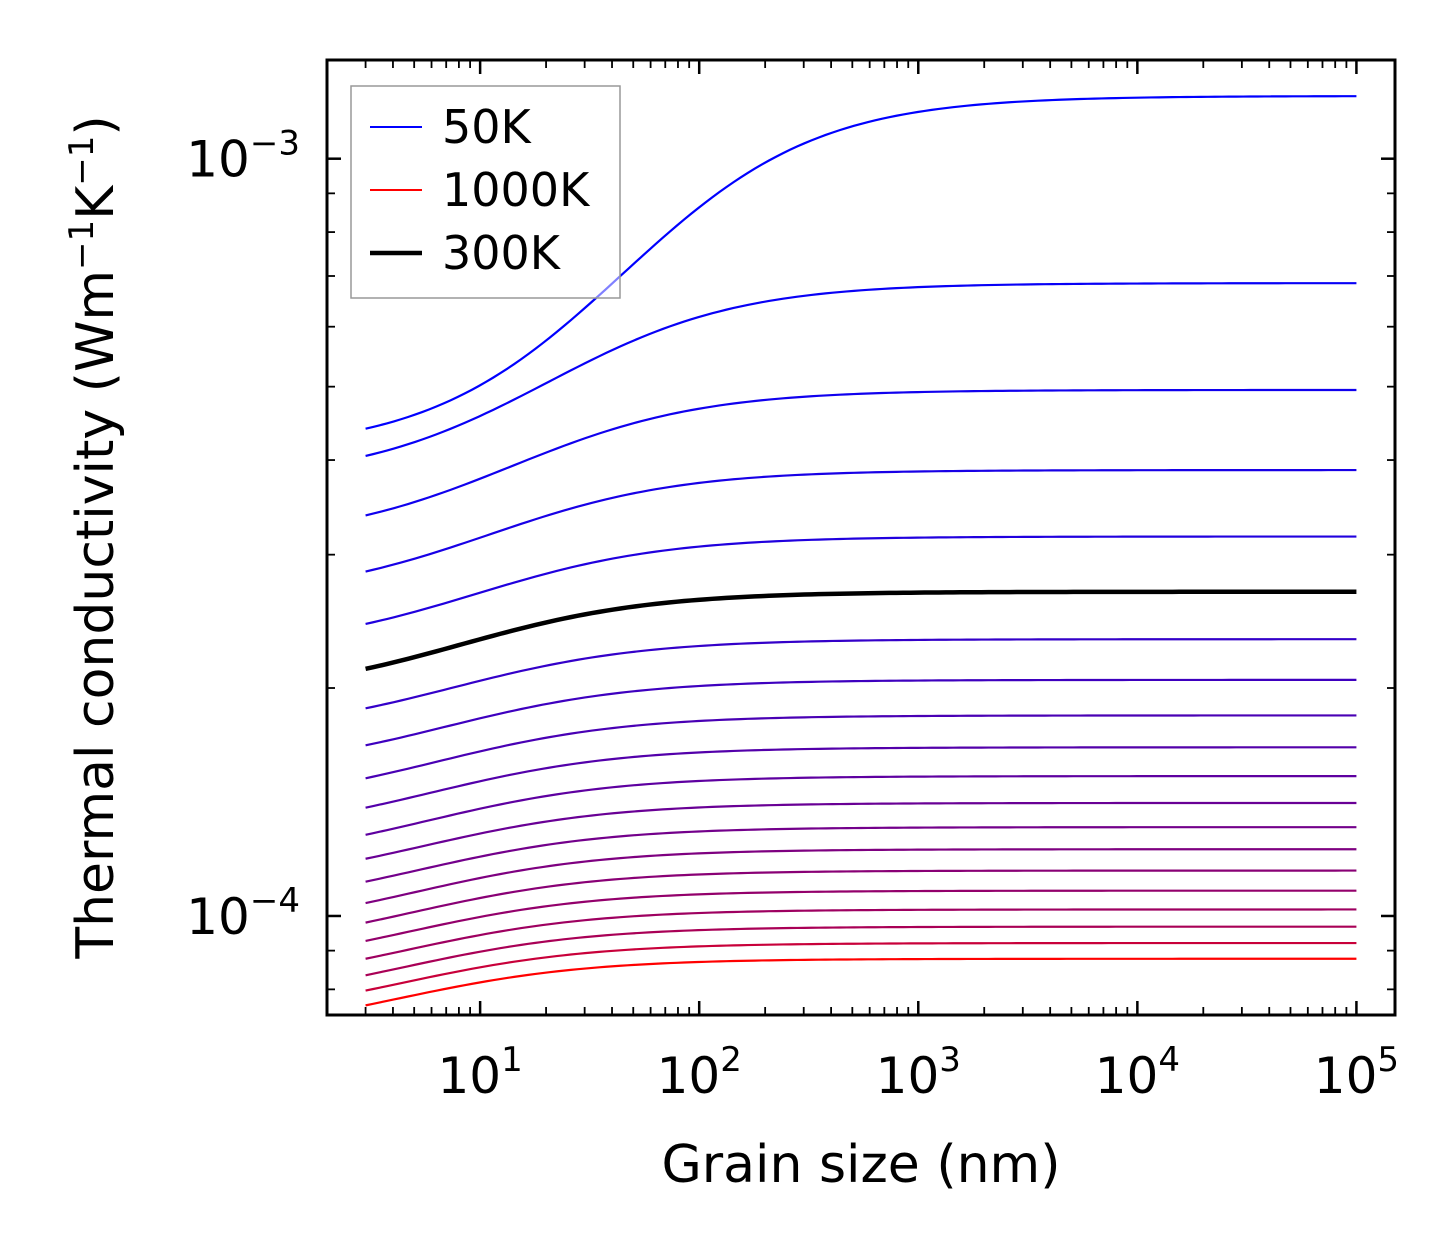  I want to click on series-line-750k, so click(861, 896).